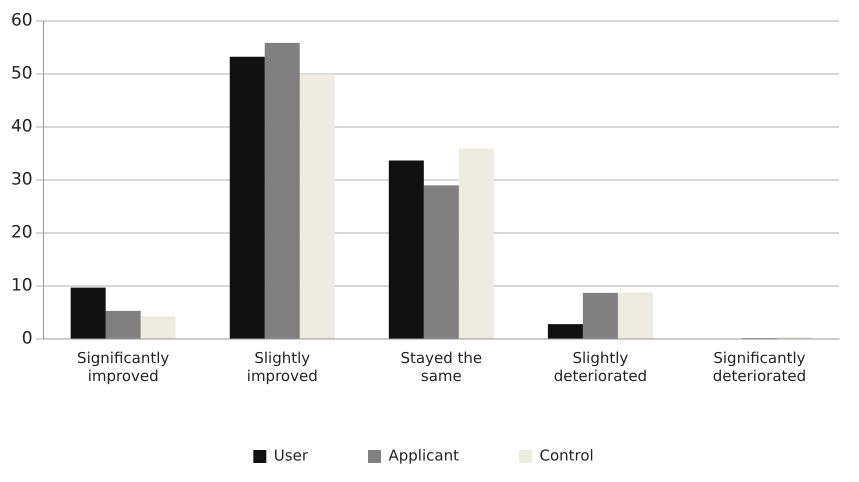  I want to click on y-tick-label: 30, so click(21, 180).